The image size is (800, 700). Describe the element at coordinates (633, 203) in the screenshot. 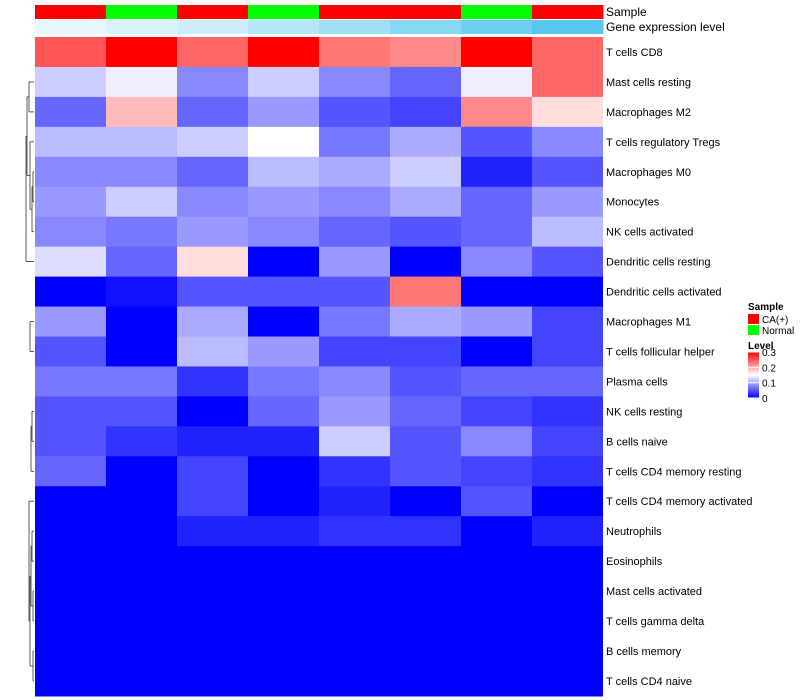

I see `row-label: Monocytes` at that location.